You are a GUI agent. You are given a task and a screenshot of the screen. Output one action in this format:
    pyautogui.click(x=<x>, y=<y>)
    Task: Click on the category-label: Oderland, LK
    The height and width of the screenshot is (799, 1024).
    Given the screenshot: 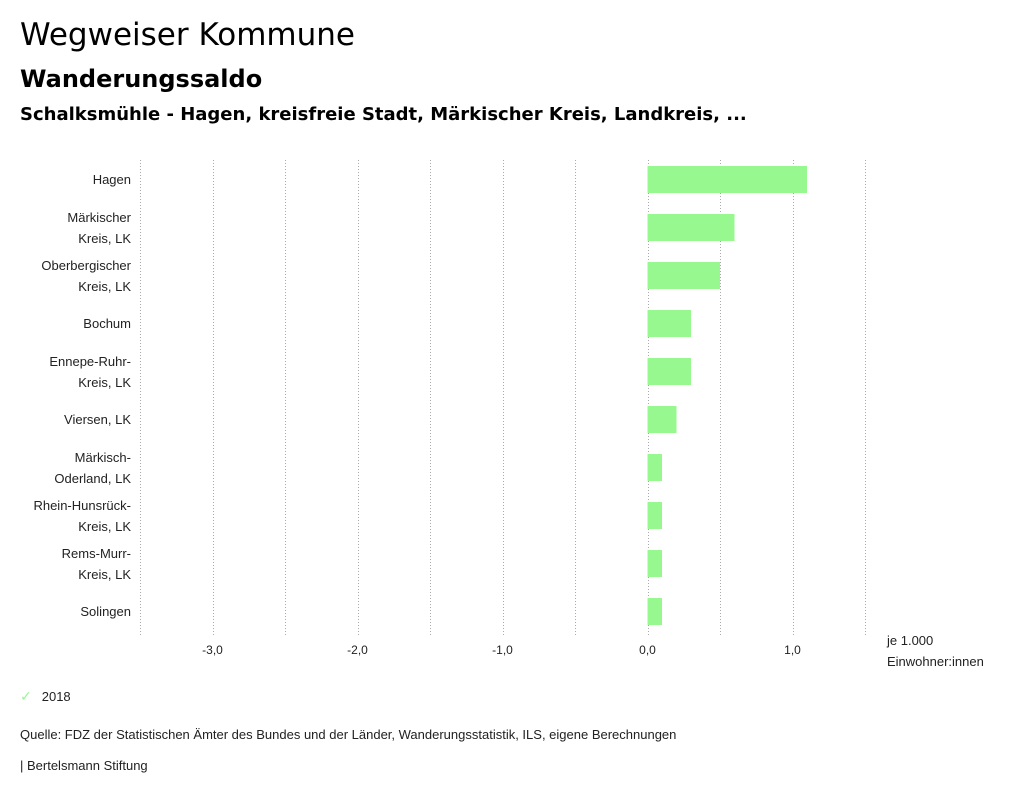 What is the action you would take?
    pyautogui.click(x=92, y=478)
    